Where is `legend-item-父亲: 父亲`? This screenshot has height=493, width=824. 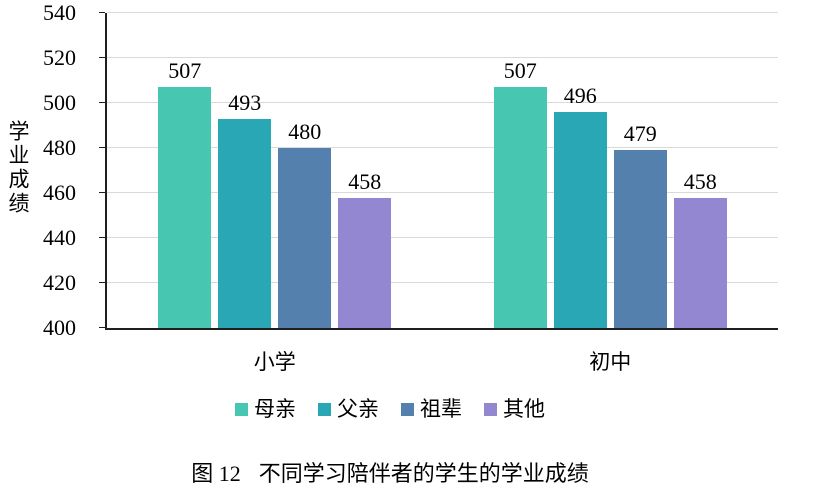 legend-item-父亲: 父亲 is located at coordinates (348, 409).